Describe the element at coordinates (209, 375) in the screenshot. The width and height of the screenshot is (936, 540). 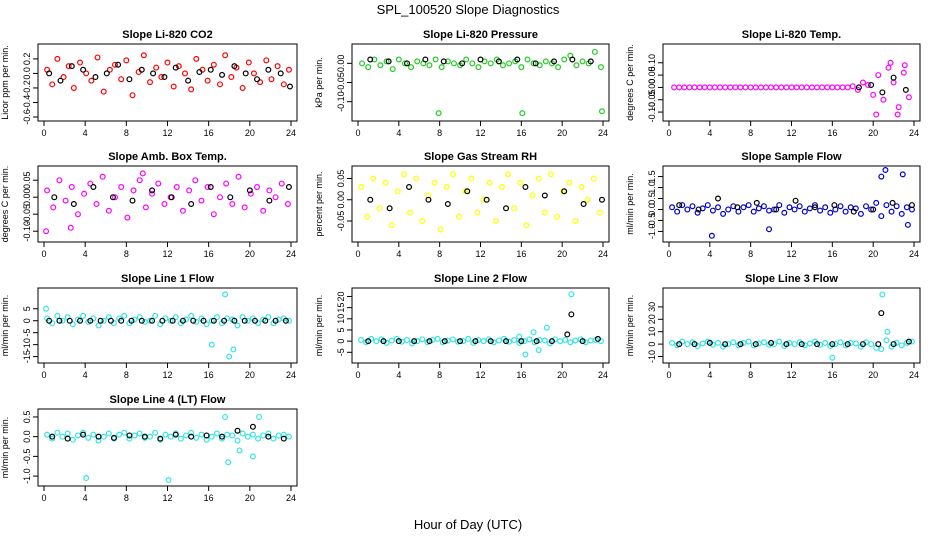
I see `x-tick-label: 16` at that location.